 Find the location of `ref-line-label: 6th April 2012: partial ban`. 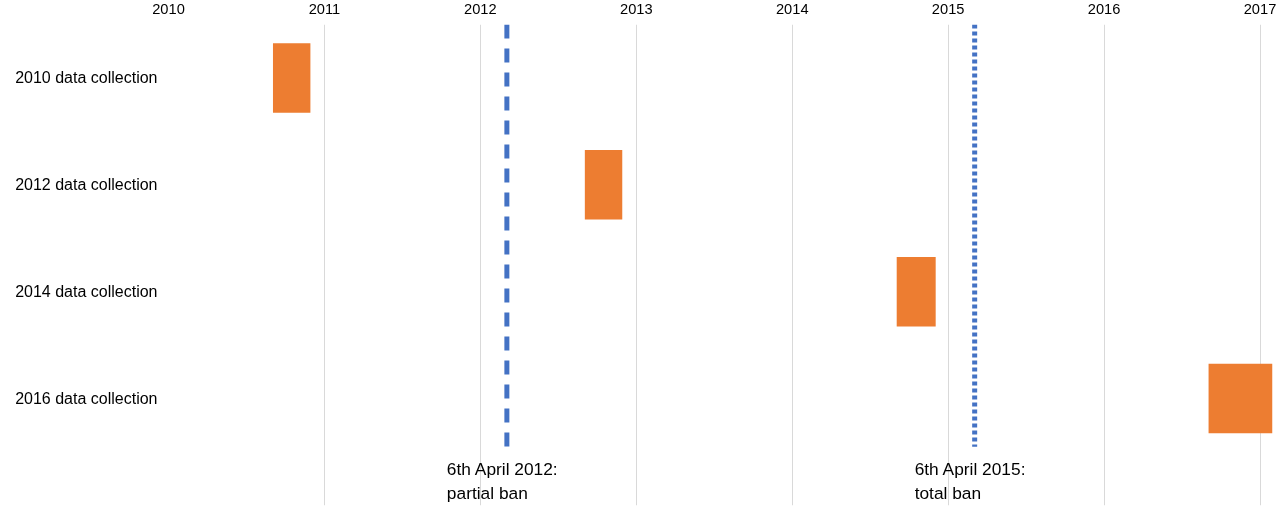

ref-line-label: 6th April 2012: partial ban is located at coordinates (502, 481).